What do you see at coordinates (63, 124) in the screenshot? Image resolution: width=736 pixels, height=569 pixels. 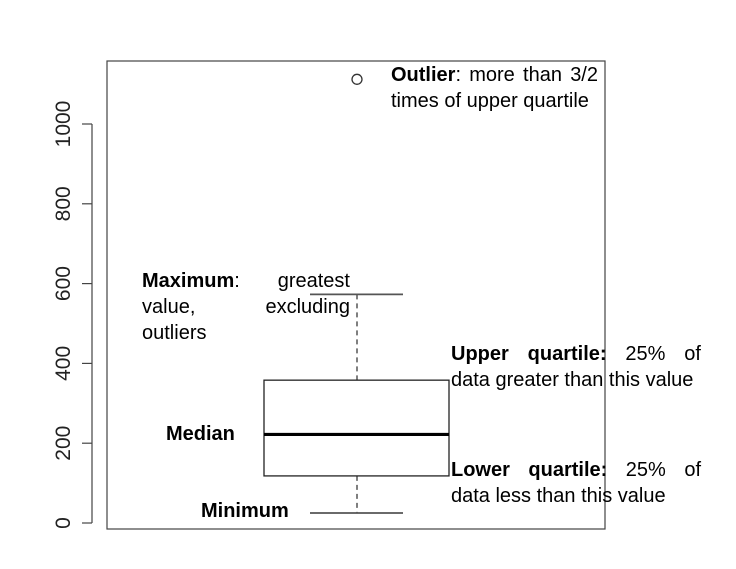 I see `y-tick-label-1000: 1000` at bounding box center [63, 124].